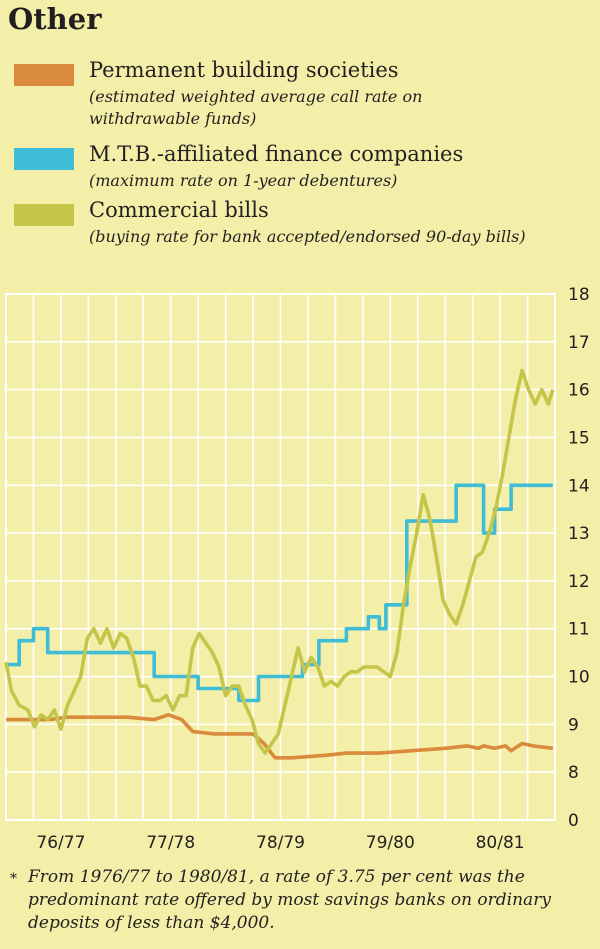  I want to click on y-tick-label: 15, so click(579, 438).